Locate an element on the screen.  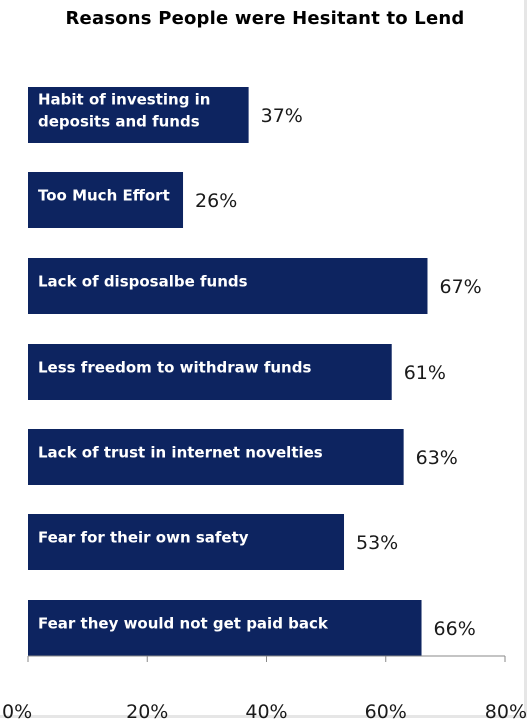
category-label: Habit of investing in is located at coordinates (124, 100).